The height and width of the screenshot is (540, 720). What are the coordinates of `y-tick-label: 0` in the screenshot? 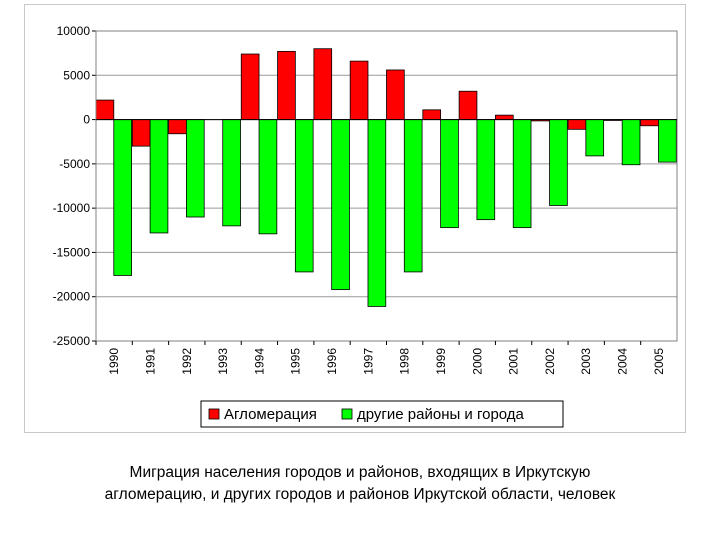 It's located at (86, 120).